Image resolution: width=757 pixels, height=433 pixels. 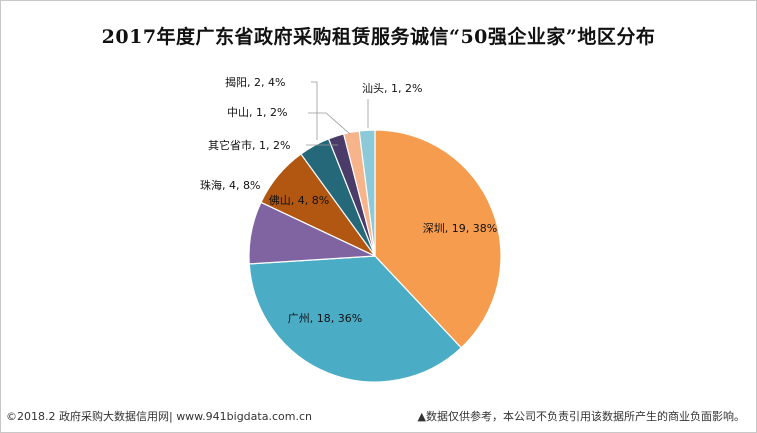 I want to click on slice-label-0: 深圳, 19, 38%, so click(x=460, y=228).